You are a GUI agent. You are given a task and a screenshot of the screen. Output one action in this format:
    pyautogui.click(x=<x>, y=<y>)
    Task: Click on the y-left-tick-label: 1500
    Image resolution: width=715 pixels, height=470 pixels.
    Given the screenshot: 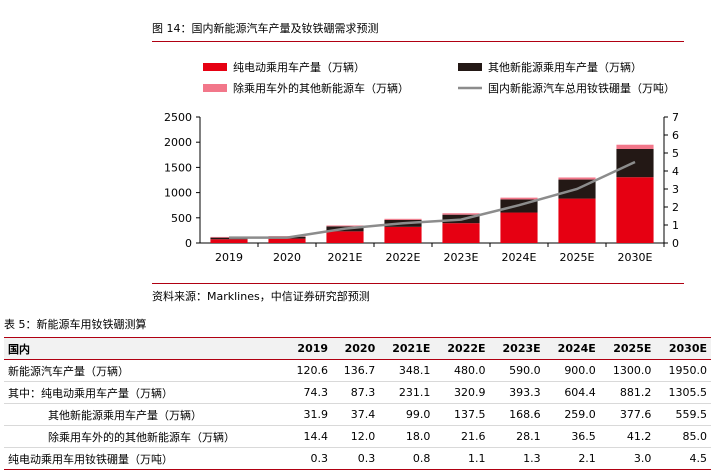 What is the action you would take?
    pyautogui.click(x=178, y=167)
    